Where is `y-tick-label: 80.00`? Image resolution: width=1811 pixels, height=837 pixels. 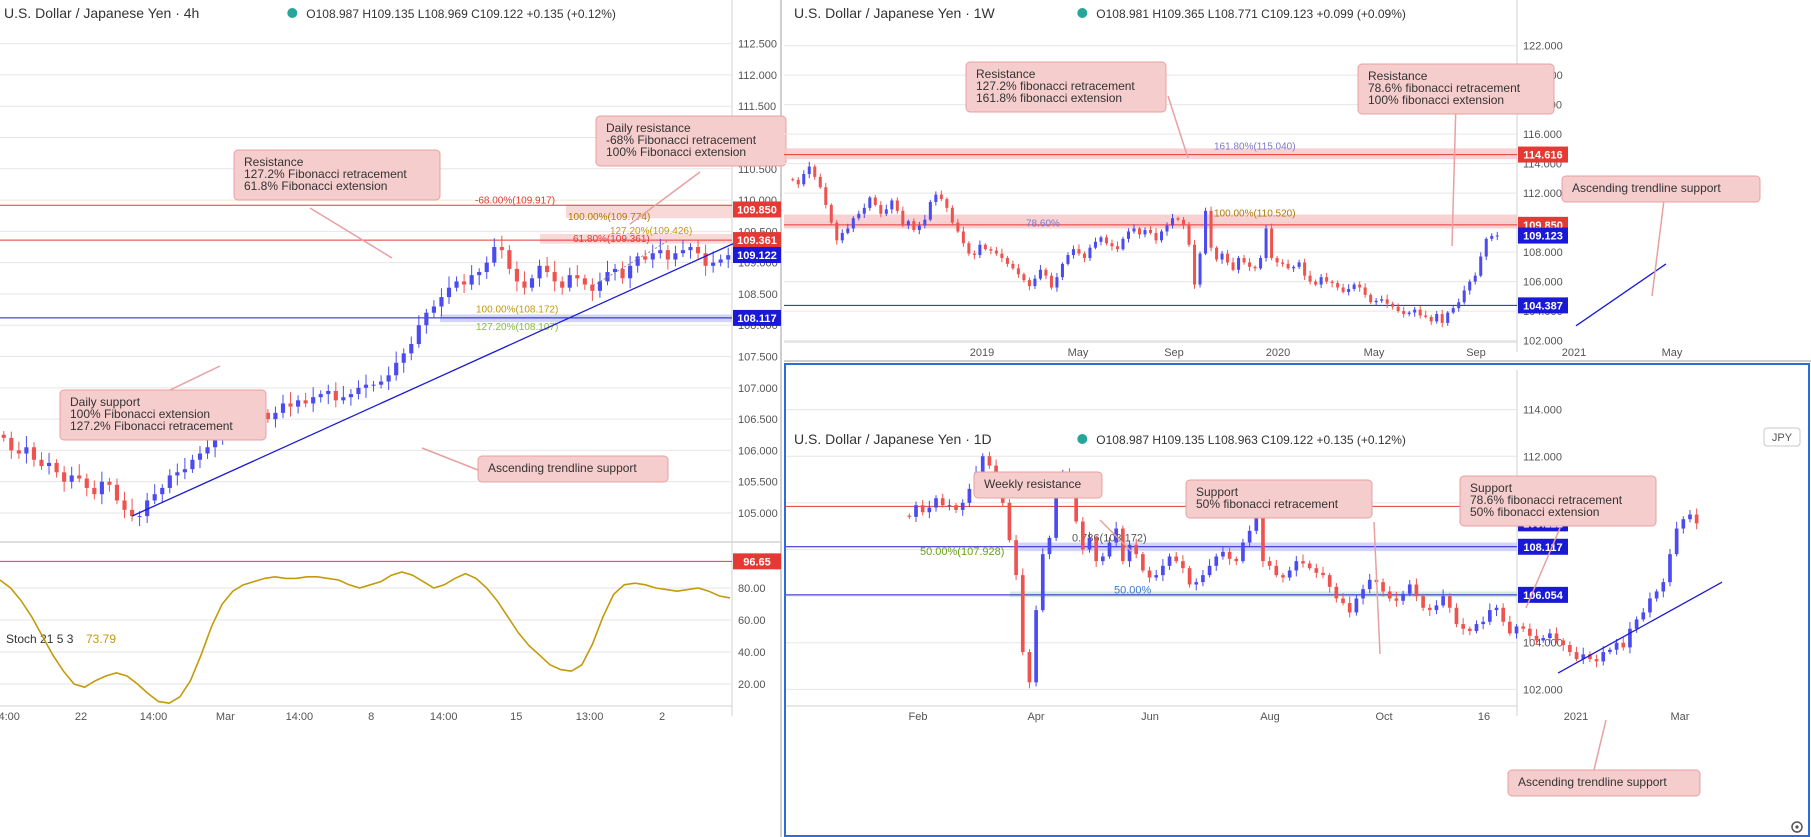
y-tick-label: 80.00 is located at coordinates (752, 589).